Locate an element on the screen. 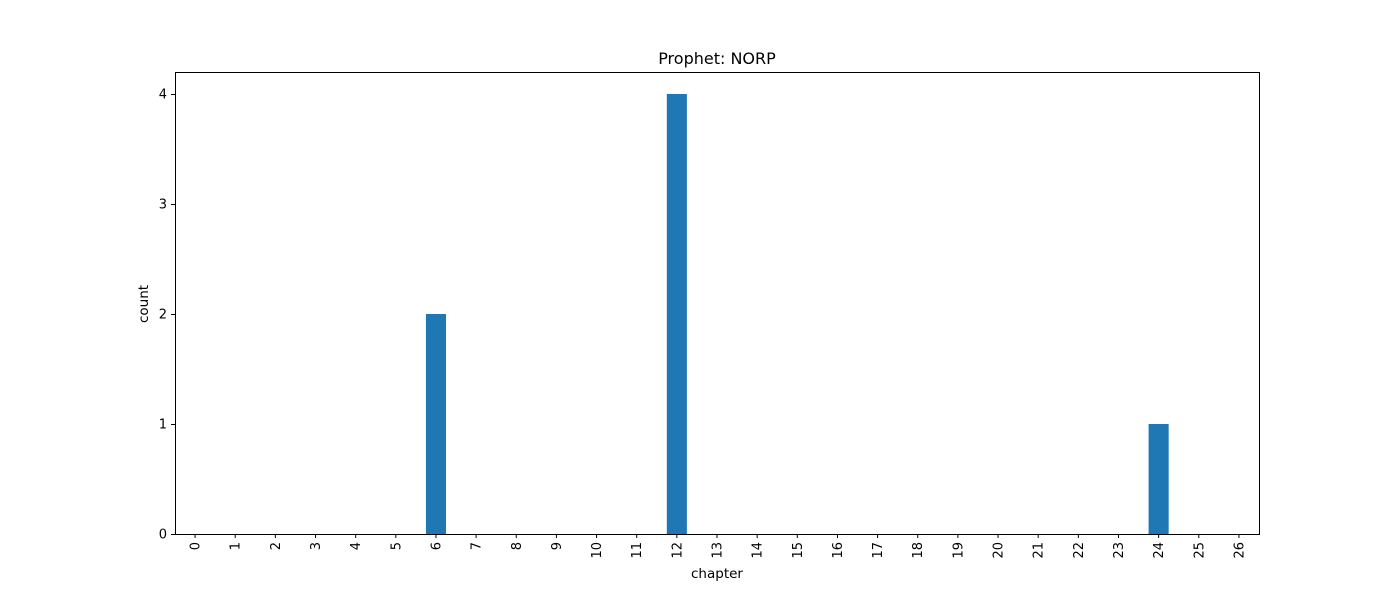 The image size is (1400, 600). x-tick-label: 12 is located at coordinates (677, 550).